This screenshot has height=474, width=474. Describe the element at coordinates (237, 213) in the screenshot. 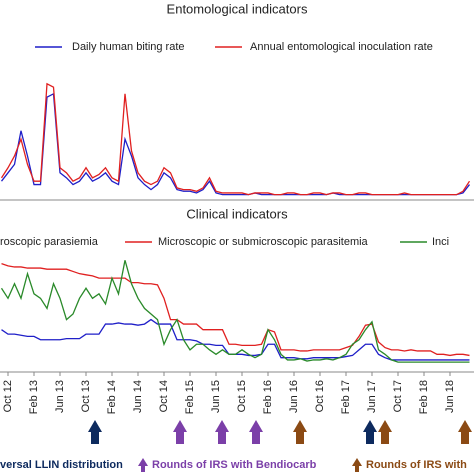

I see `bottom-title: Clinical indicators` at that location.